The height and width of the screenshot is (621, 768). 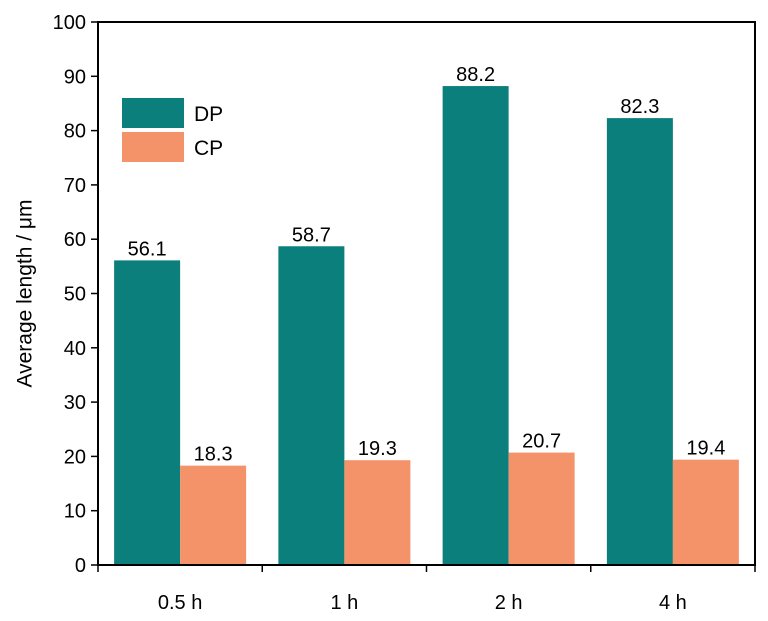 What do you see at coordinates (75, 240) in the screenshot?
I see `y-tick-label-60: 60` at bounding box center [75, 240].